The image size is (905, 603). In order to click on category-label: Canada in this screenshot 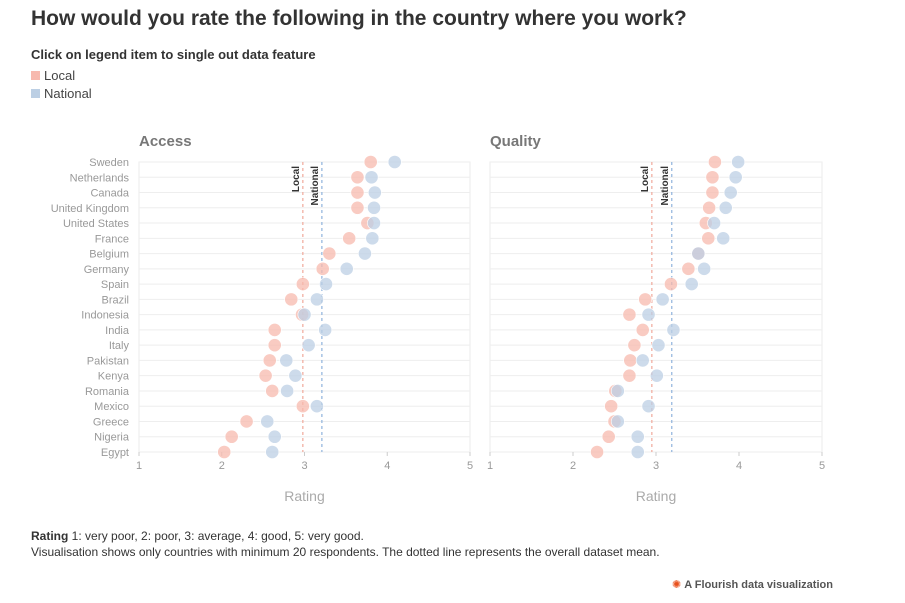, I will do `click(109, 194)`.